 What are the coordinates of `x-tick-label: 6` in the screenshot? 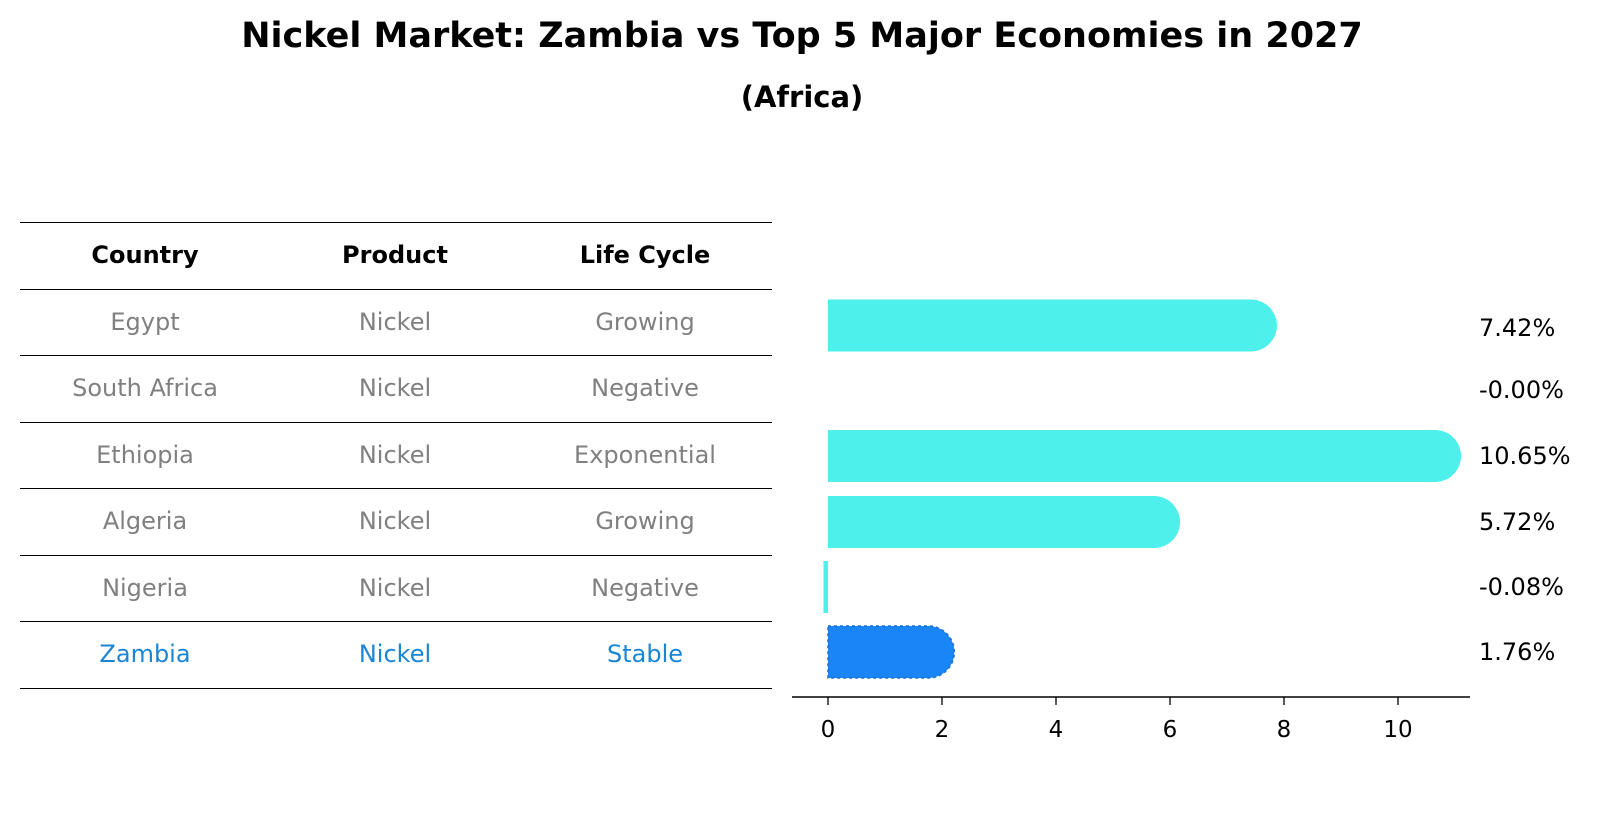 It's located at (1170, 730).